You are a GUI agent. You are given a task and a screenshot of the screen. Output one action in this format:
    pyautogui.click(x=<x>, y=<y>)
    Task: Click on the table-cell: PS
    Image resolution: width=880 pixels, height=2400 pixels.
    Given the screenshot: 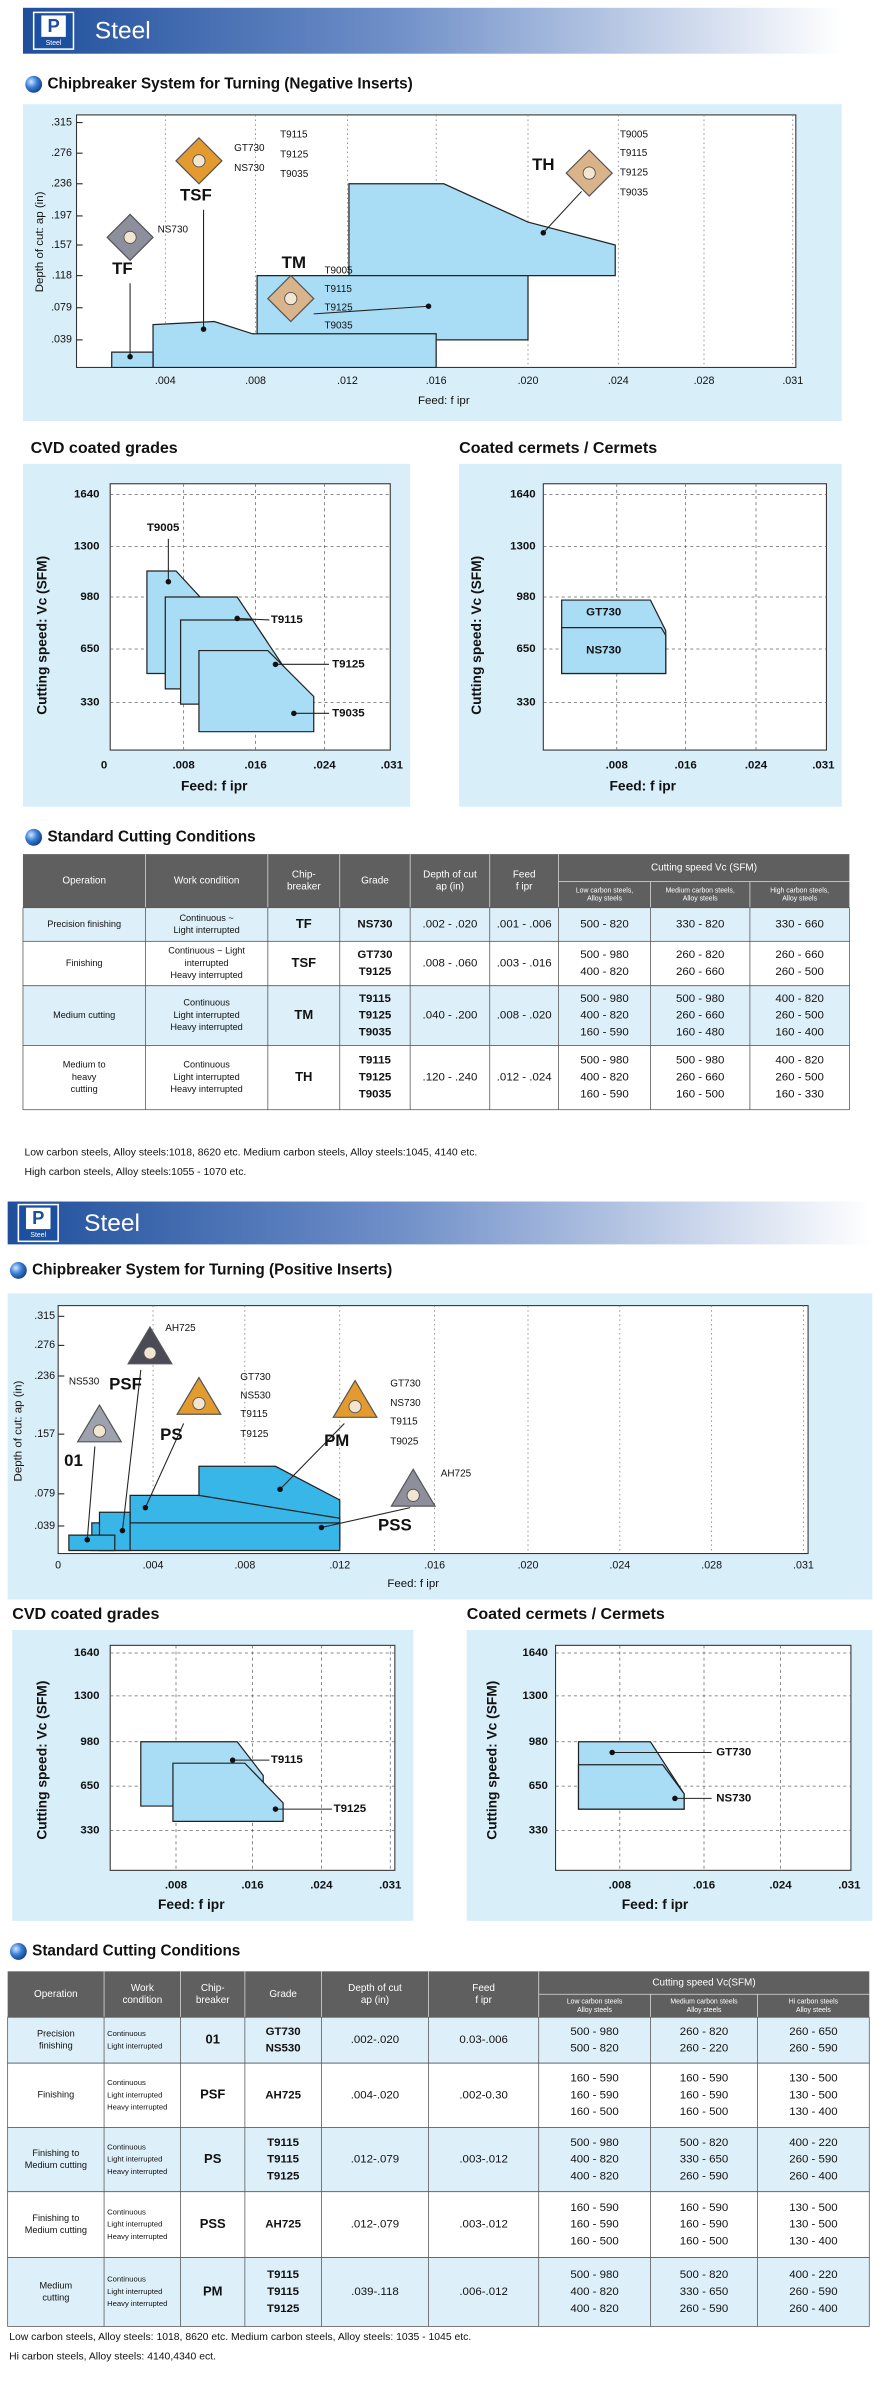 What is the action you would take?
    pyautogui.click(x=213, y=2158)
    